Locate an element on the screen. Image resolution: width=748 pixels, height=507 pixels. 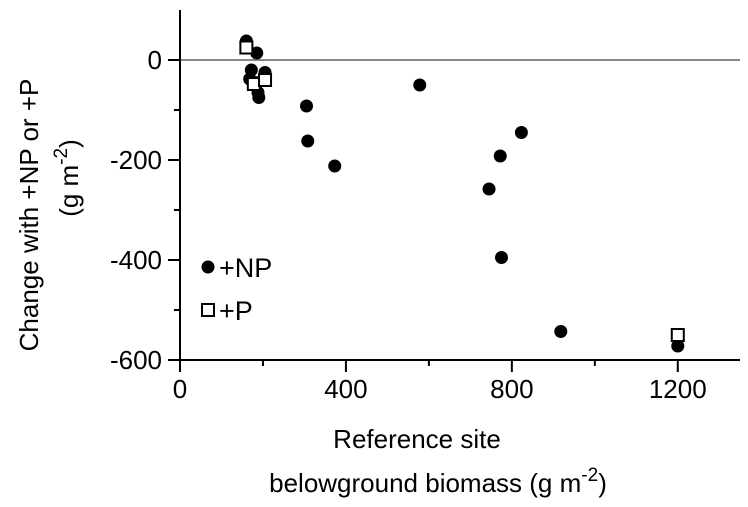
legend: +NP +P is located at coordinates (236, 289).